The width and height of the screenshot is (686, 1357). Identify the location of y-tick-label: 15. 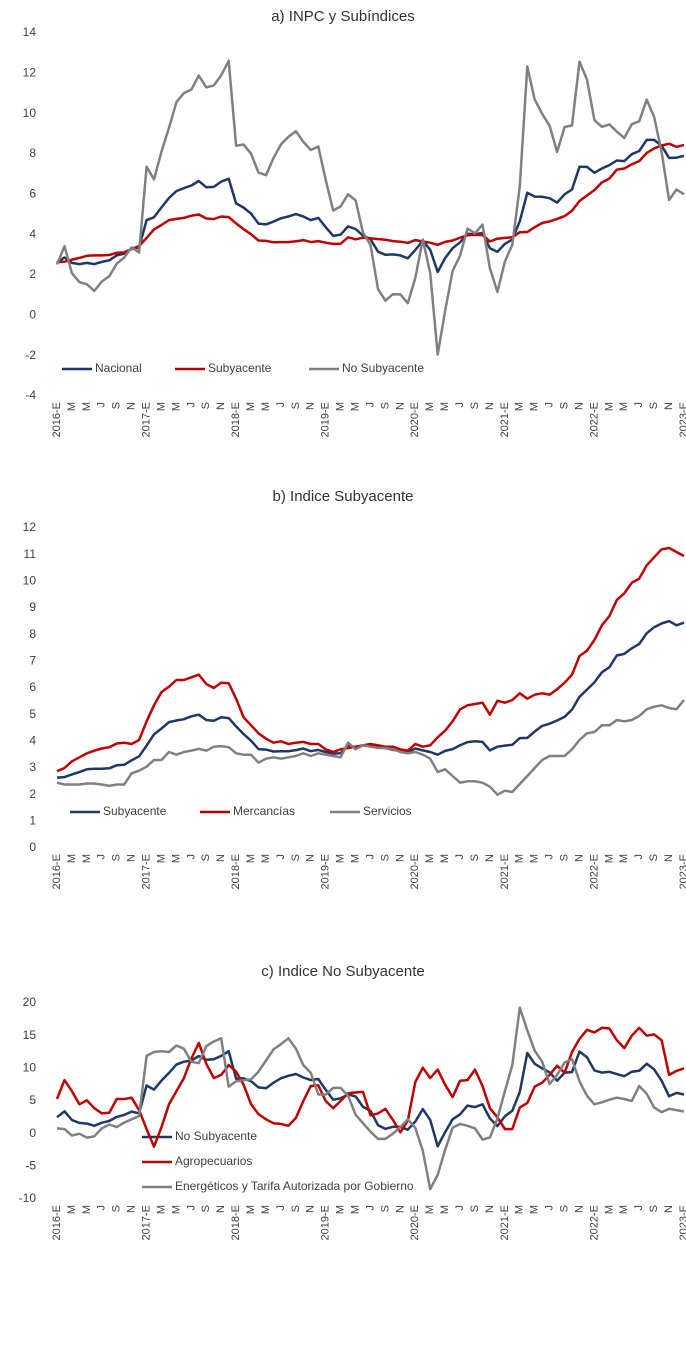
(30, 1035).